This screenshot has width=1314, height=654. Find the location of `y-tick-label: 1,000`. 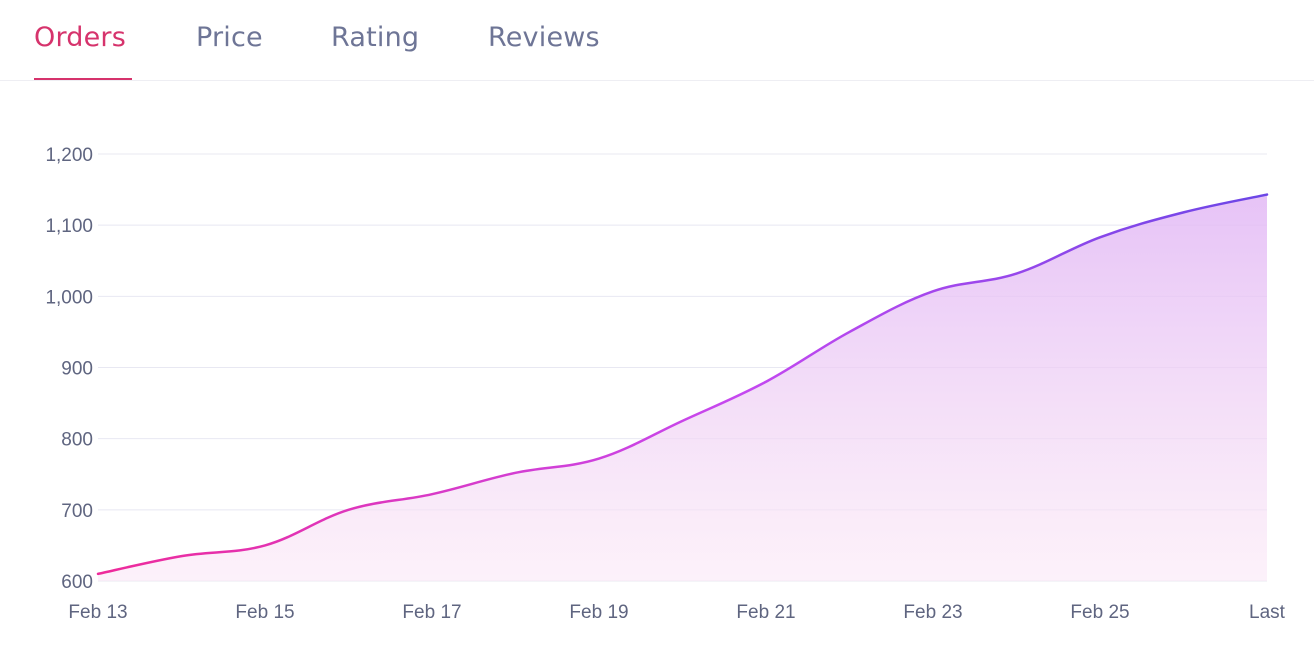

y-tick-label: 1,000 is located at coordinates (69, 297).